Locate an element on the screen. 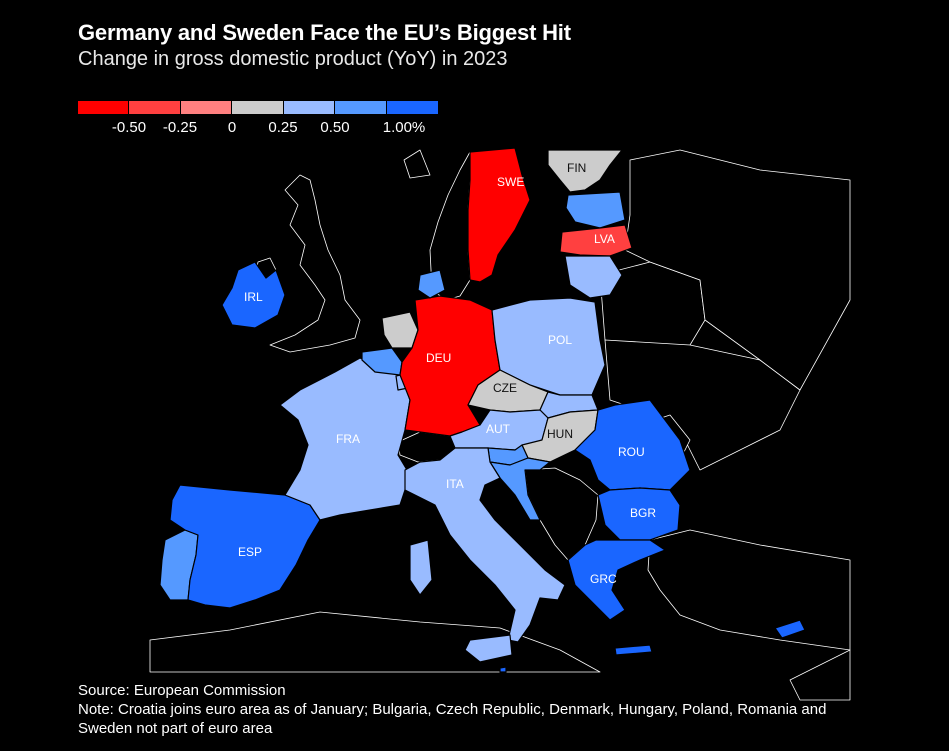 The width and height of the screenshot is (949, 751). label-deu: DEU is located at coordinates (438, 358).